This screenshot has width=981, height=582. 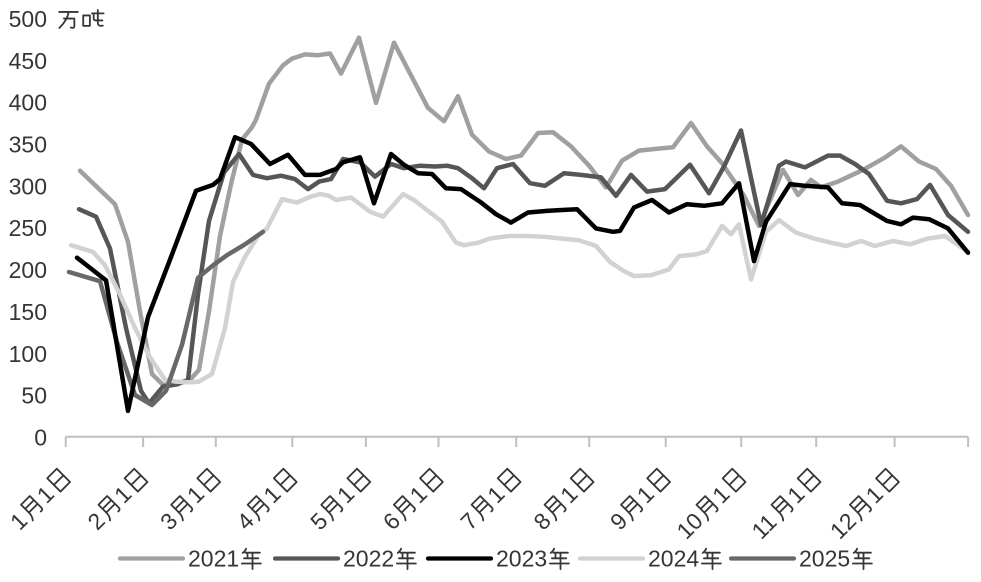 What do you see at coordinates (824, 559) in the screenshot?
I see `svg-text: 2025` at bounding box center [824, 559].